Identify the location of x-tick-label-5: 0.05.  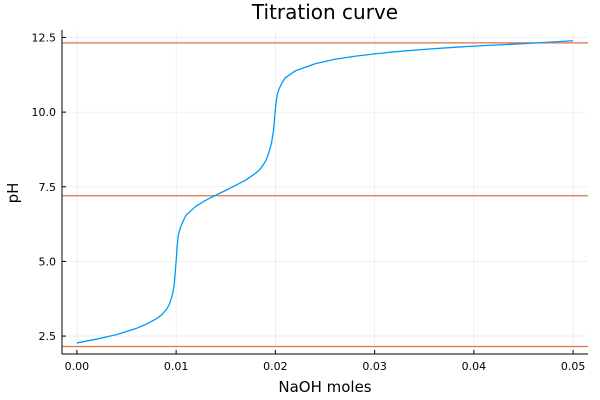
(573, 366).